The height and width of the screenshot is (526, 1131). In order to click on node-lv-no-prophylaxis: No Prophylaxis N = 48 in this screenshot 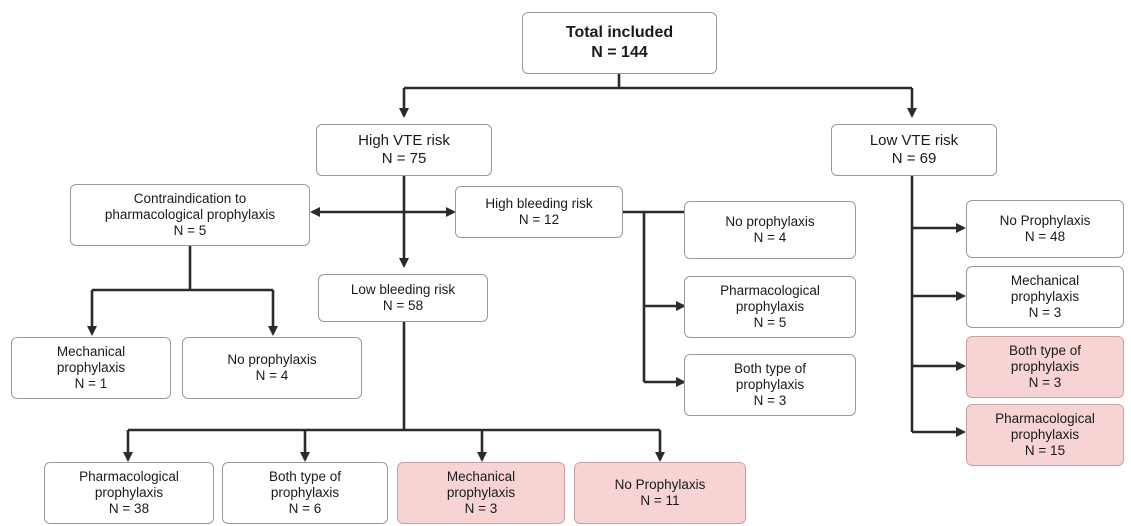, I will do `click(1045, 229)`.